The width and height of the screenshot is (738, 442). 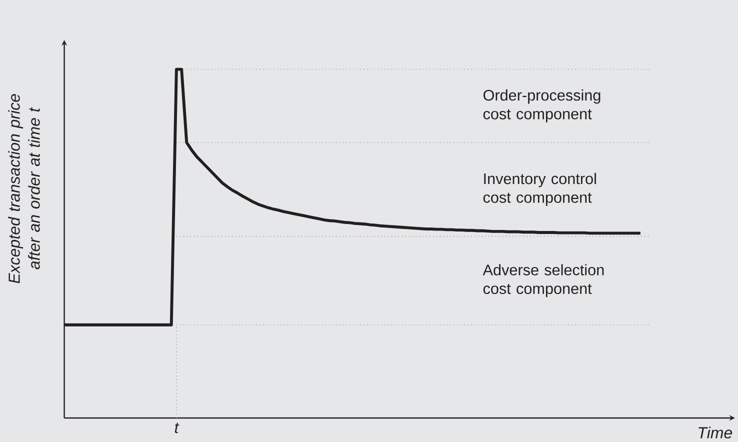 I want to click on y-axis-title: Excepted transaction price after an order at time t, so click(x=24, y=189).